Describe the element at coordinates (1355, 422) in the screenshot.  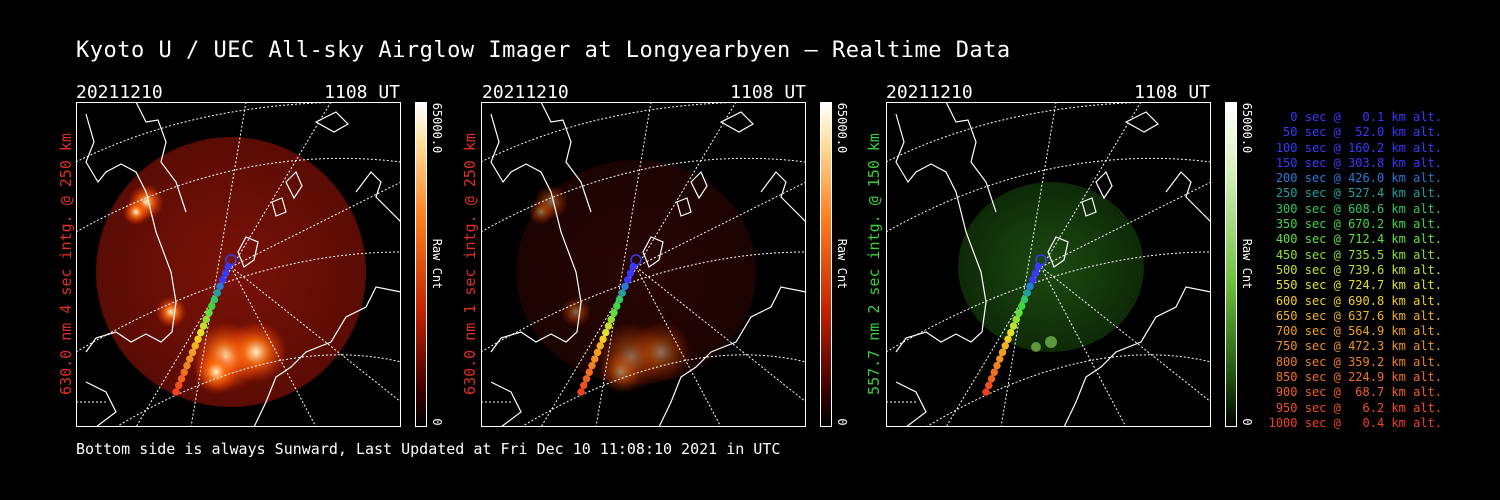
I see `legend-row: 1000 sec @ 0.4 km alt.` at that location.